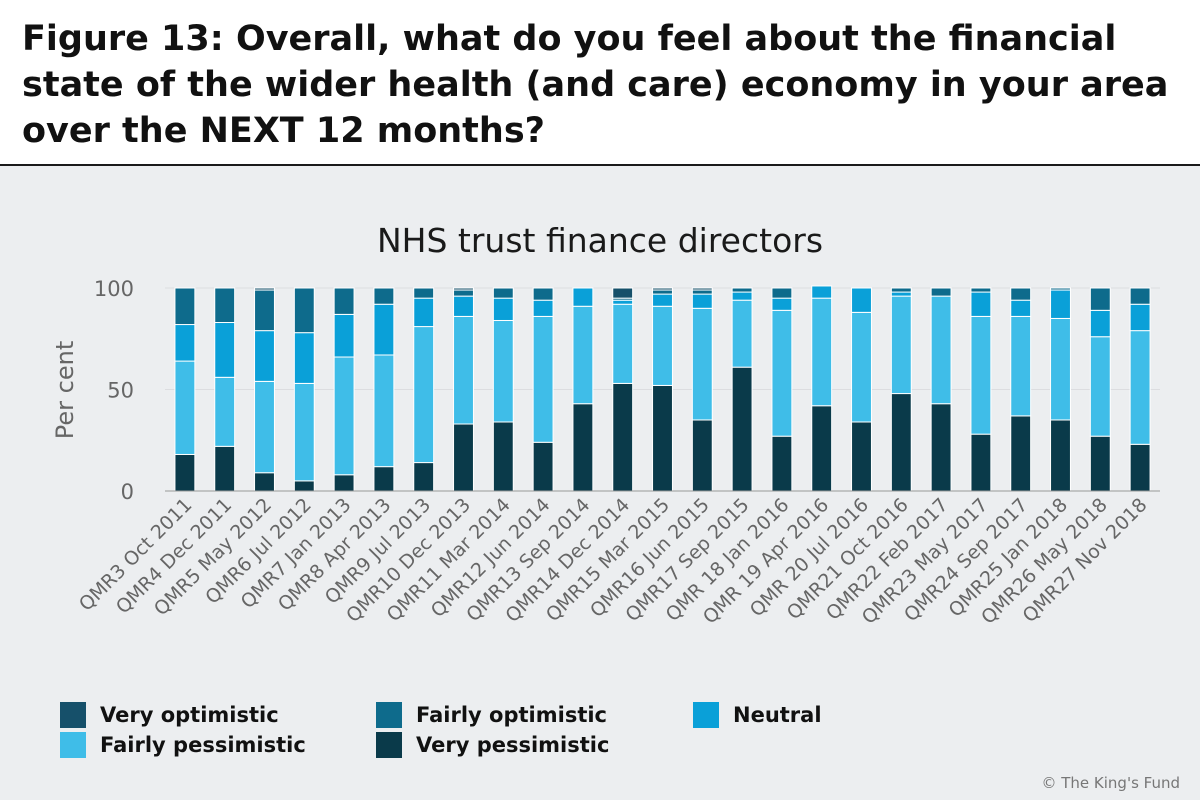 Image resolution: width=1200 pixels, height=800 pixels. I want to click on legend-label-neutral: Neutral, so click(777, 715).